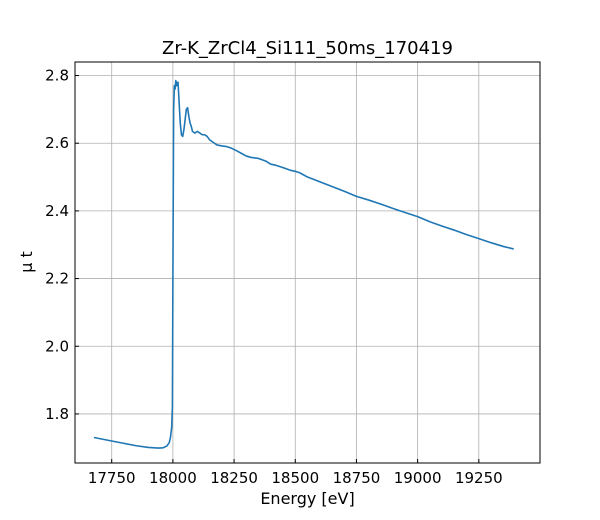 This screenshot has height=520, width=600. Describe the element at coordinates (26, 262) in the screenshot. I see `y-axis-label: μ t` at that location.